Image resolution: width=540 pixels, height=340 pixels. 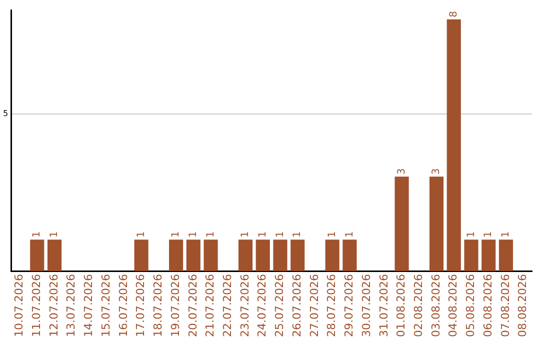 What do you see at coordinates (158, 306) in the screenshot?
I see `x-tick-label: 18.07.2026` at bounding box center [158, 306].